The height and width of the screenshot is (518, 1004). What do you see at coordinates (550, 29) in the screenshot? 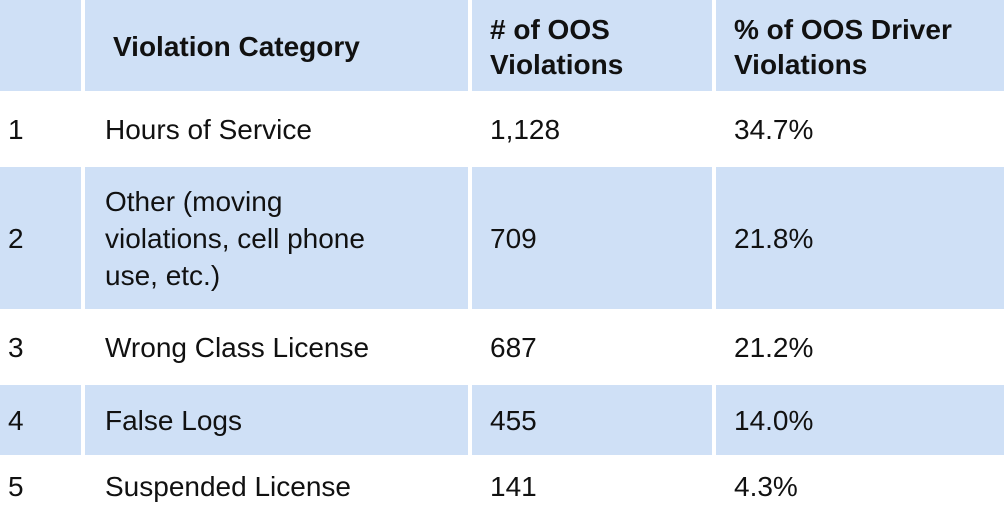
I see `header-oos-violations-line1: # of OOS` at bounding box center [550, 29].